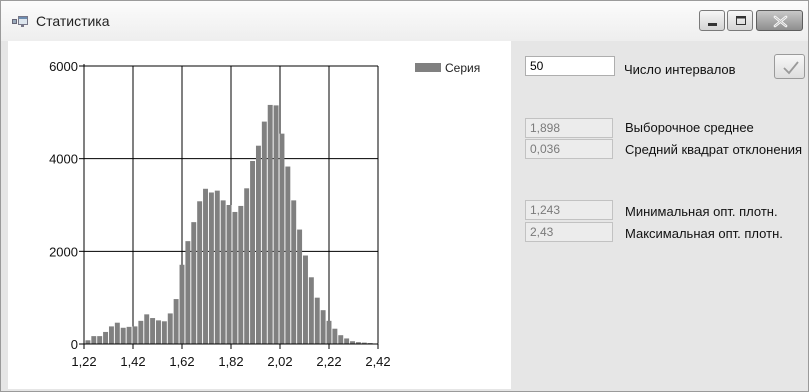 Image resolution: width=809 pixels, height=392 pixels. What do you see at coordinates (230, 361) in the screenshot?
I see `x-tick-label: 1,82` at bounding box center [230, 361].